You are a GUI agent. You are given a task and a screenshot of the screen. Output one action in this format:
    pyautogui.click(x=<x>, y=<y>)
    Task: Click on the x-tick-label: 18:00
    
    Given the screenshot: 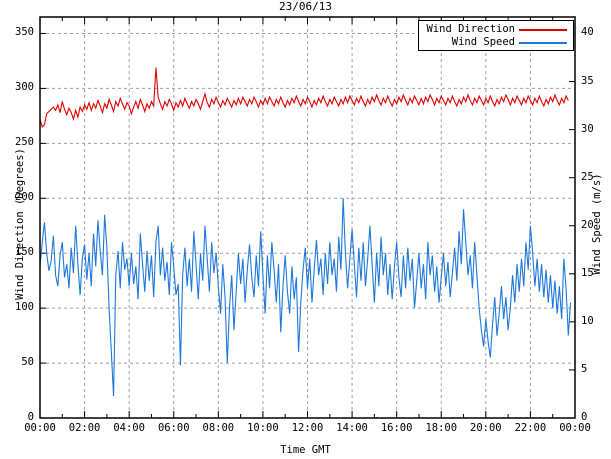 What is the action you would take?
    pyautogui.click(x=441, y=428)
    